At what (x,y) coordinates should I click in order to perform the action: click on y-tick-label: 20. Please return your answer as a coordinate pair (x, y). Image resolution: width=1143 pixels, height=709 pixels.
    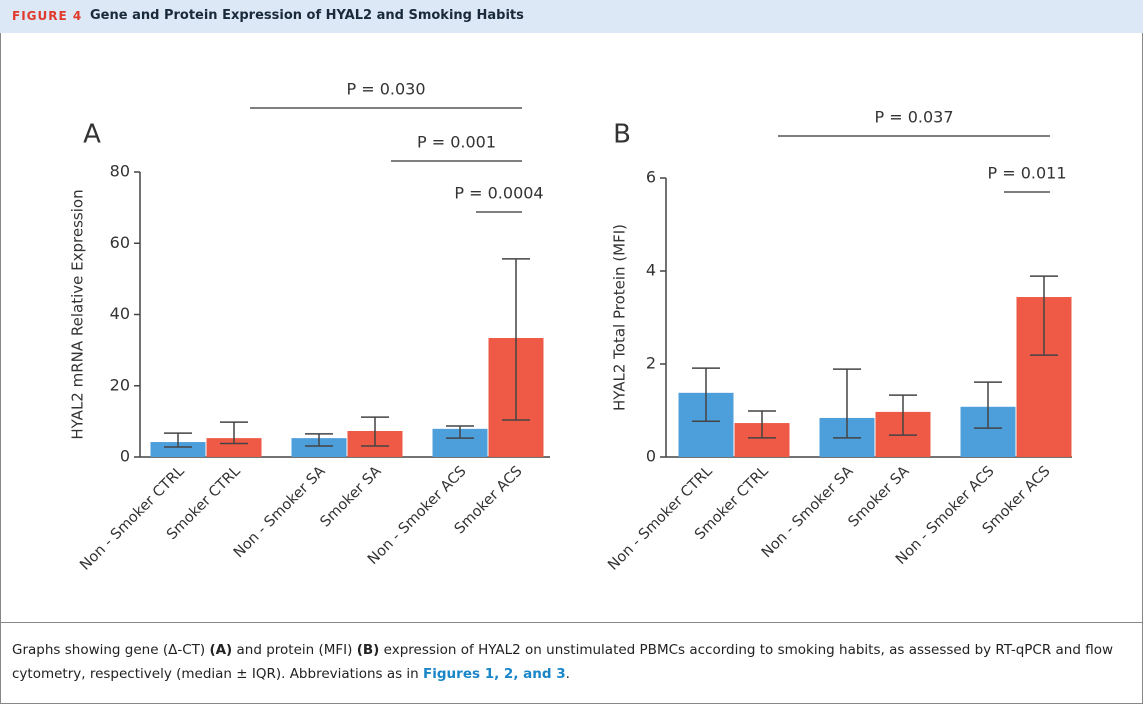
    Looking at the image, I should click on (120, 384).